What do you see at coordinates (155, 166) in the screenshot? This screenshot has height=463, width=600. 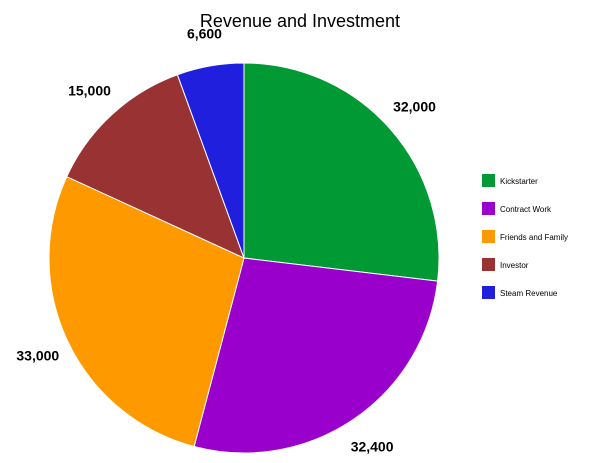 I see `pie-slice-investor` at bounding box center [155, 166].